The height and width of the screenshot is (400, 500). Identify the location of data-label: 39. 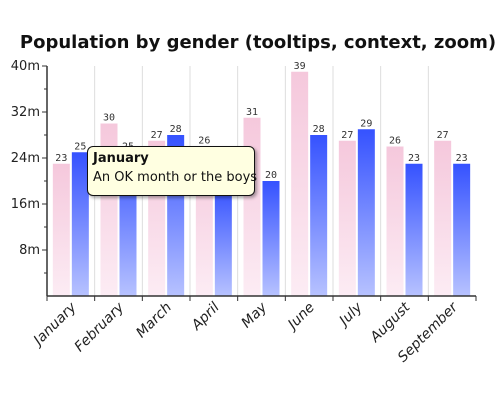
(300, 66).